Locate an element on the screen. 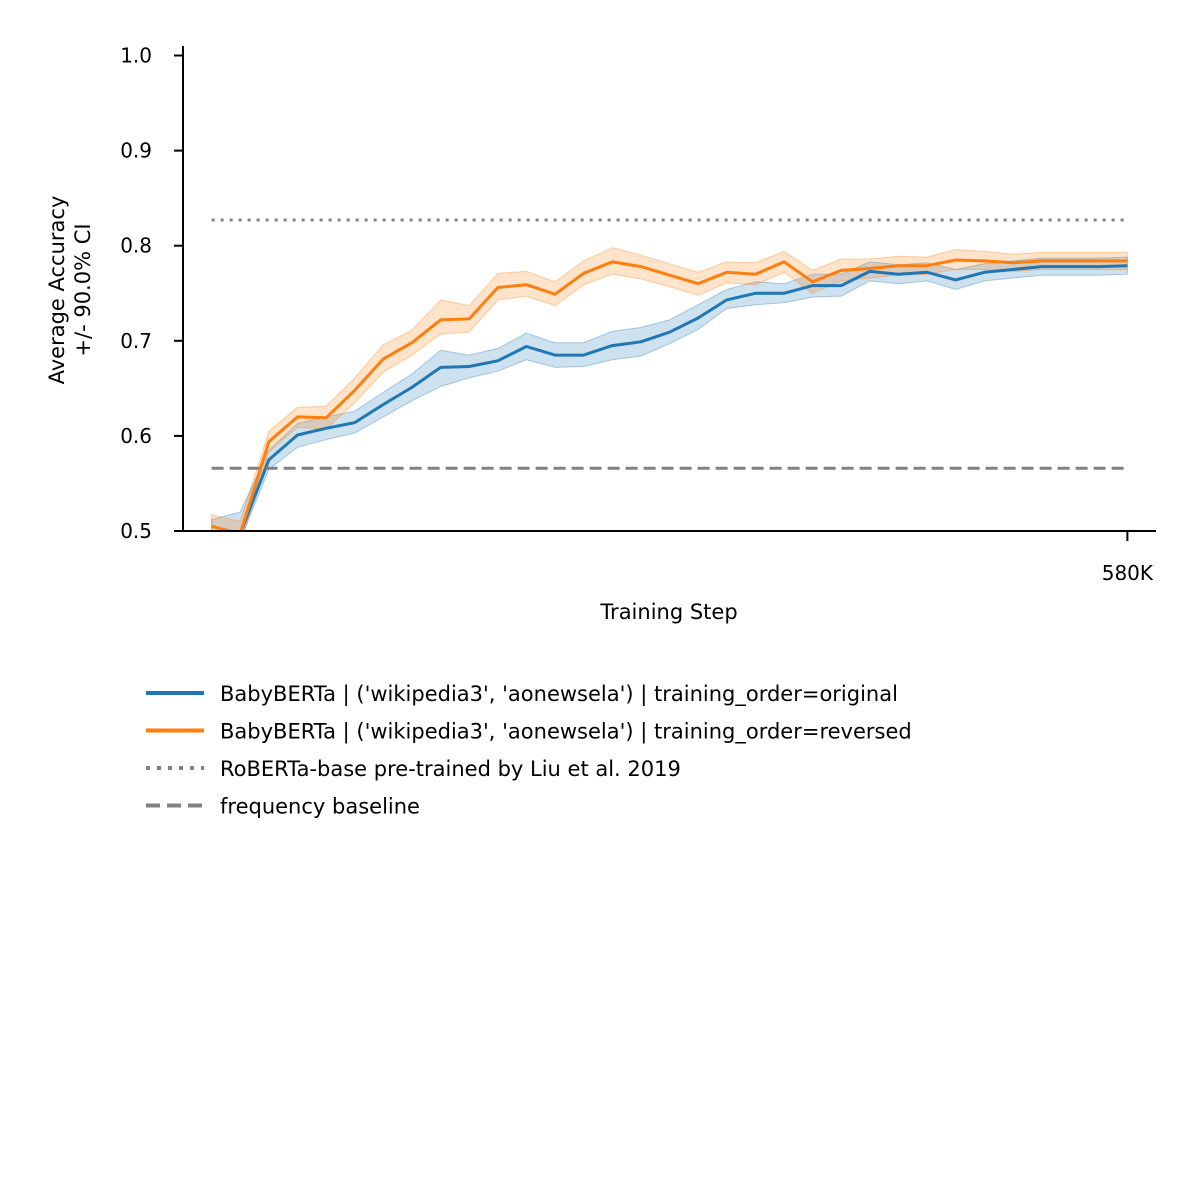 The image size is (1200, 1200). x-tick-label: 580K is located at coordinates (1128, 573).